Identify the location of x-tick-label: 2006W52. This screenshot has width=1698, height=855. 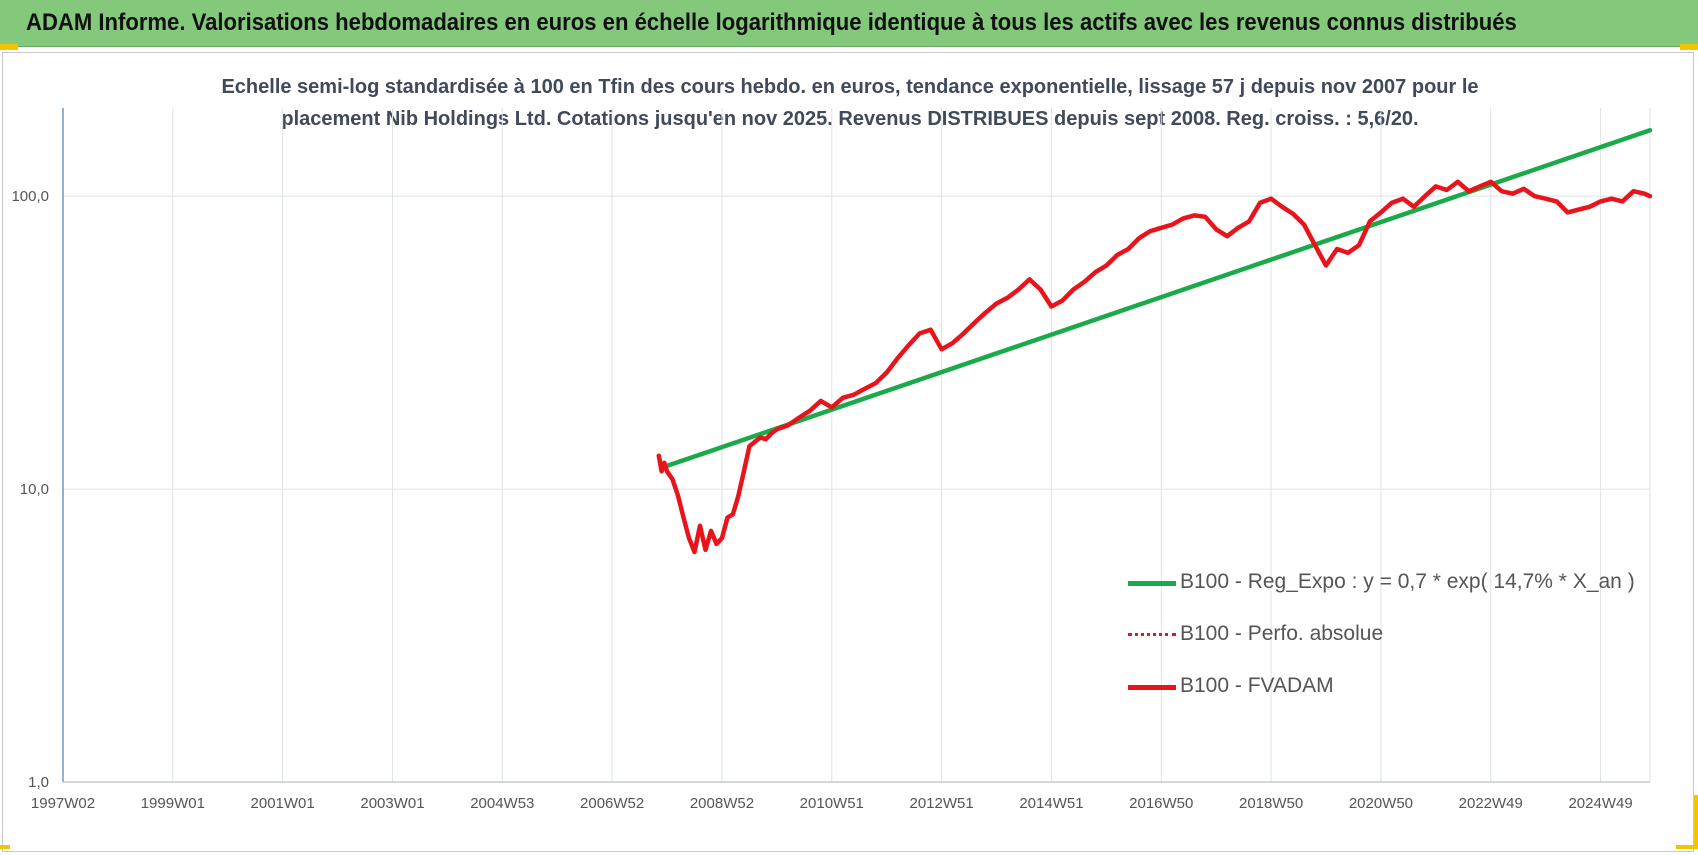
(612, 803).